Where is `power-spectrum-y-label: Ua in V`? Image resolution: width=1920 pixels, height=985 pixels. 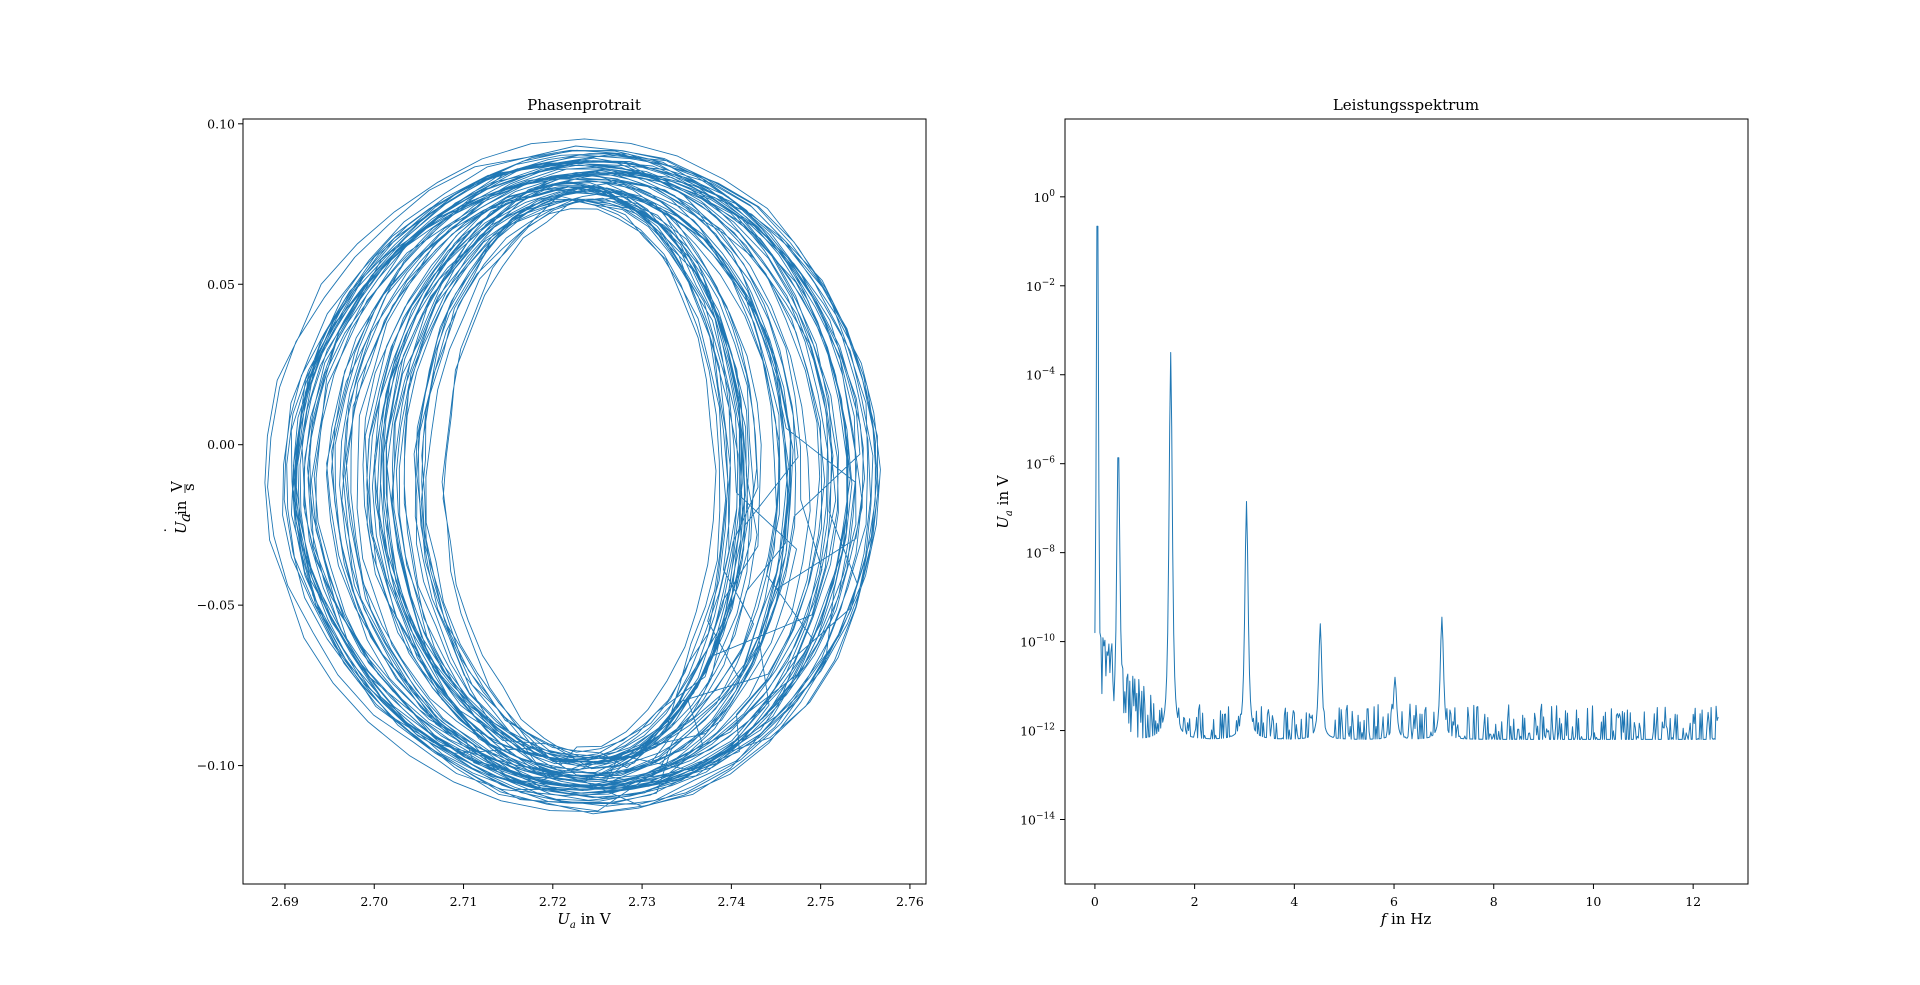 power-spectrum-y-label: Ua in V is located at coordinates (1004, 501).